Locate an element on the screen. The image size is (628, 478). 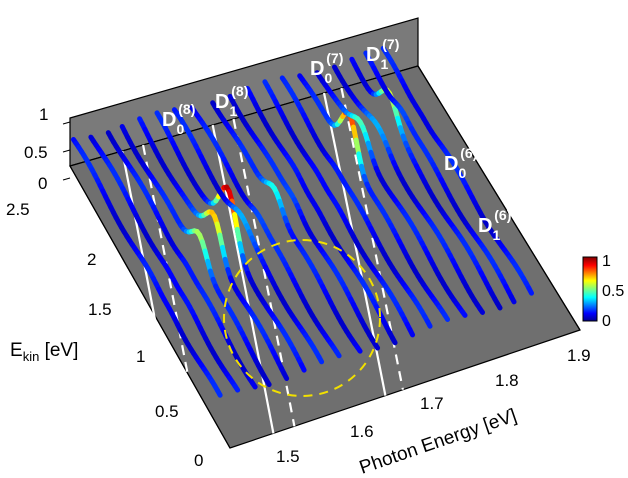
x-tick-label: 1.7 is located at coordinates (432, 403).